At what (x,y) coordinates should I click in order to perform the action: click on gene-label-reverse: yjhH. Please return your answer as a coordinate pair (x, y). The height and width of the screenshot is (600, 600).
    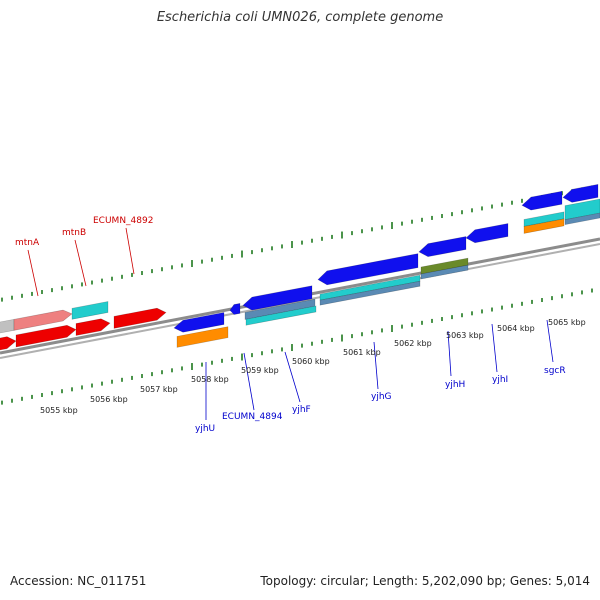
    Looking at the image, I should click on (455, 385).